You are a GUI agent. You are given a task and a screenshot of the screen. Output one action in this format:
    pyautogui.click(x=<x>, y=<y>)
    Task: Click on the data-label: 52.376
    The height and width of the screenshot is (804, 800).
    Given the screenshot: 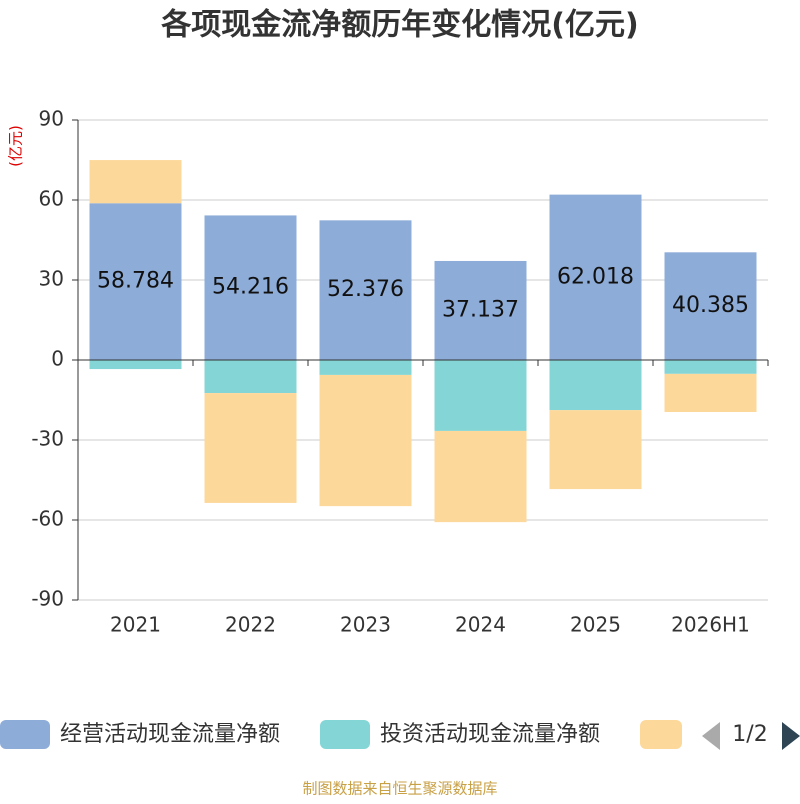 What is the action you would take?
    pyautogui.click(x=365, y=289)
    